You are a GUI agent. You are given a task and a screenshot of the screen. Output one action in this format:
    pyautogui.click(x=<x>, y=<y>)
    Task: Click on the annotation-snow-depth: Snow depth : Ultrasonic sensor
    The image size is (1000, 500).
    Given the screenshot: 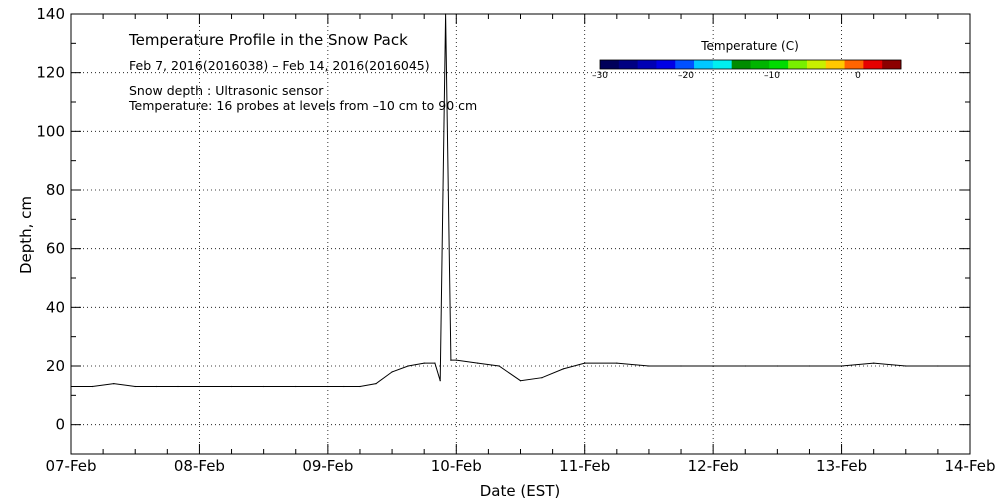 What is the action you would take?
    pyautogui.click(x=226, y=90)
    